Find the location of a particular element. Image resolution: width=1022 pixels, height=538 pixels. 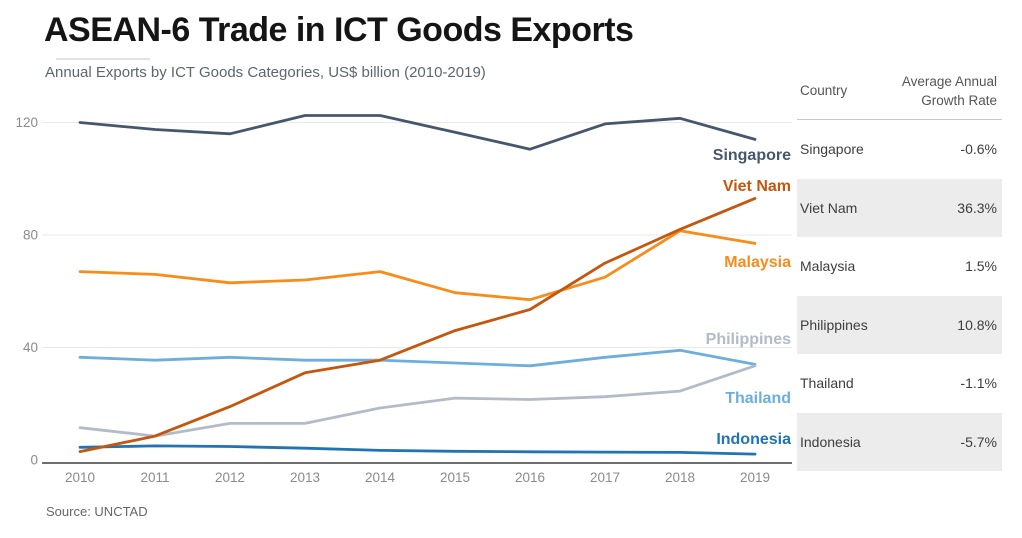

series-line-thailand is located at coordinates (417, 358).